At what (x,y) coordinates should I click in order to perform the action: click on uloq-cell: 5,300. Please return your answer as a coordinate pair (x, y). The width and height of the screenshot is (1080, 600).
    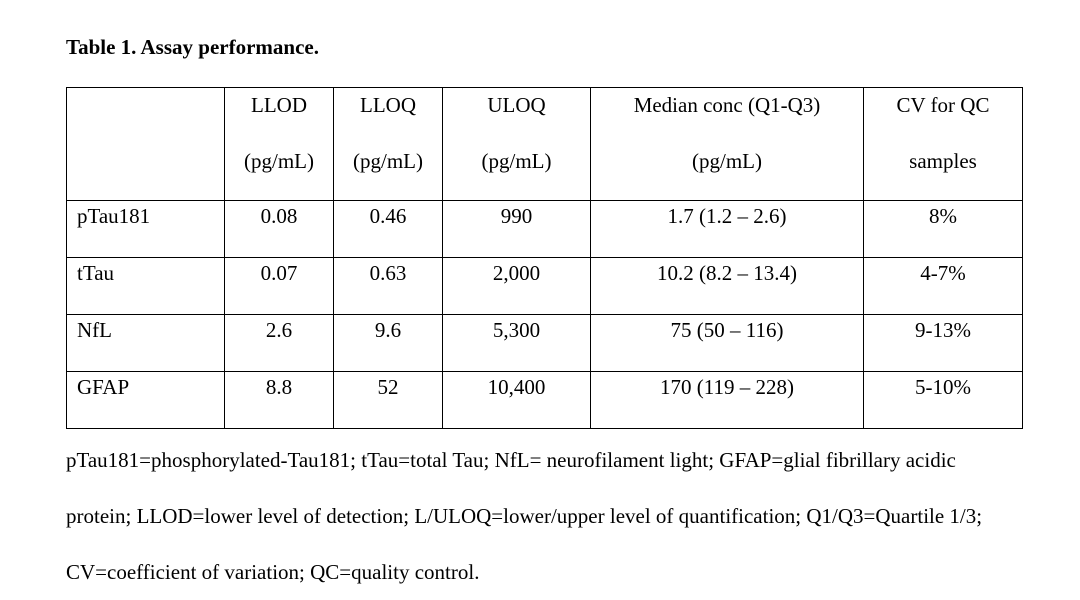
    Looking at the image, I should click on (516, 343).